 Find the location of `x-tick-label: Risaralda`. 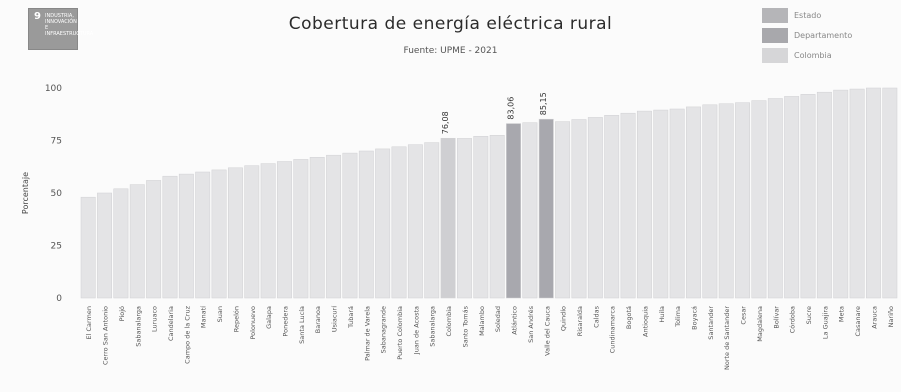

x-tick-label: Risaralda is located at coordinates (580, 321).